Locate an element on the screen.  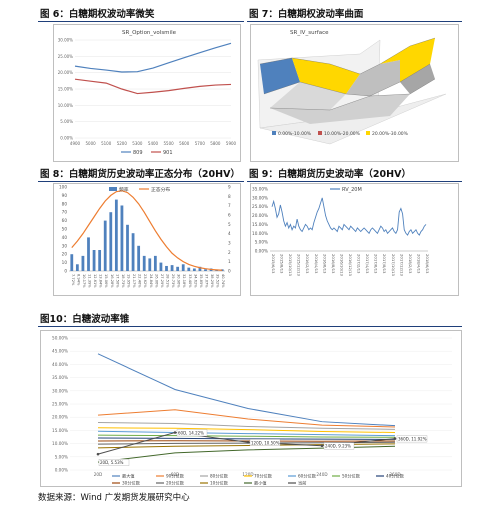
fig10-ytick: 45.00% is located at coordinates (60, 351).